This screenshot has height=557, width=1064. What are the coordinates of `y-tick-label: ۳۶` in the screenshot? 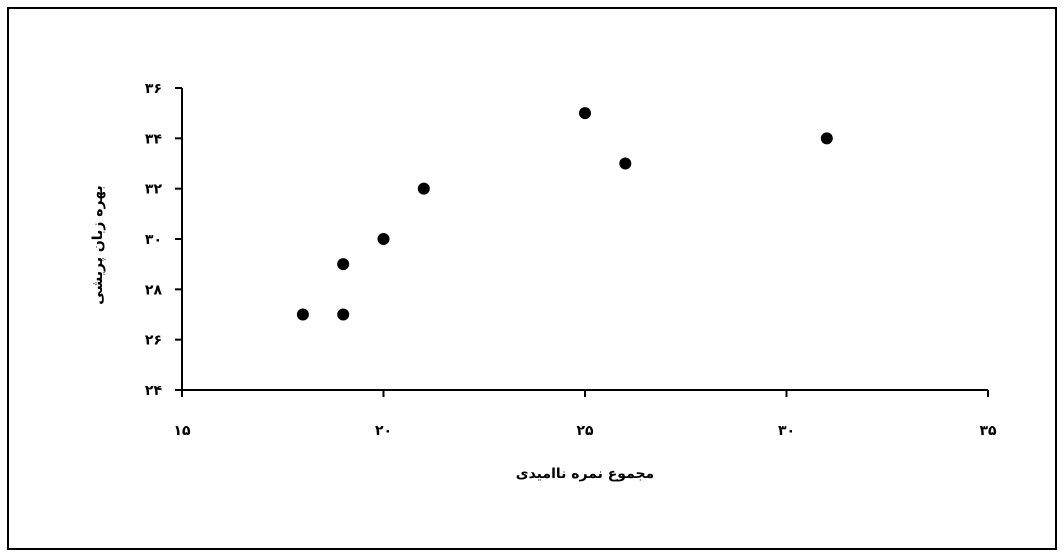 It's located at (153, 89).